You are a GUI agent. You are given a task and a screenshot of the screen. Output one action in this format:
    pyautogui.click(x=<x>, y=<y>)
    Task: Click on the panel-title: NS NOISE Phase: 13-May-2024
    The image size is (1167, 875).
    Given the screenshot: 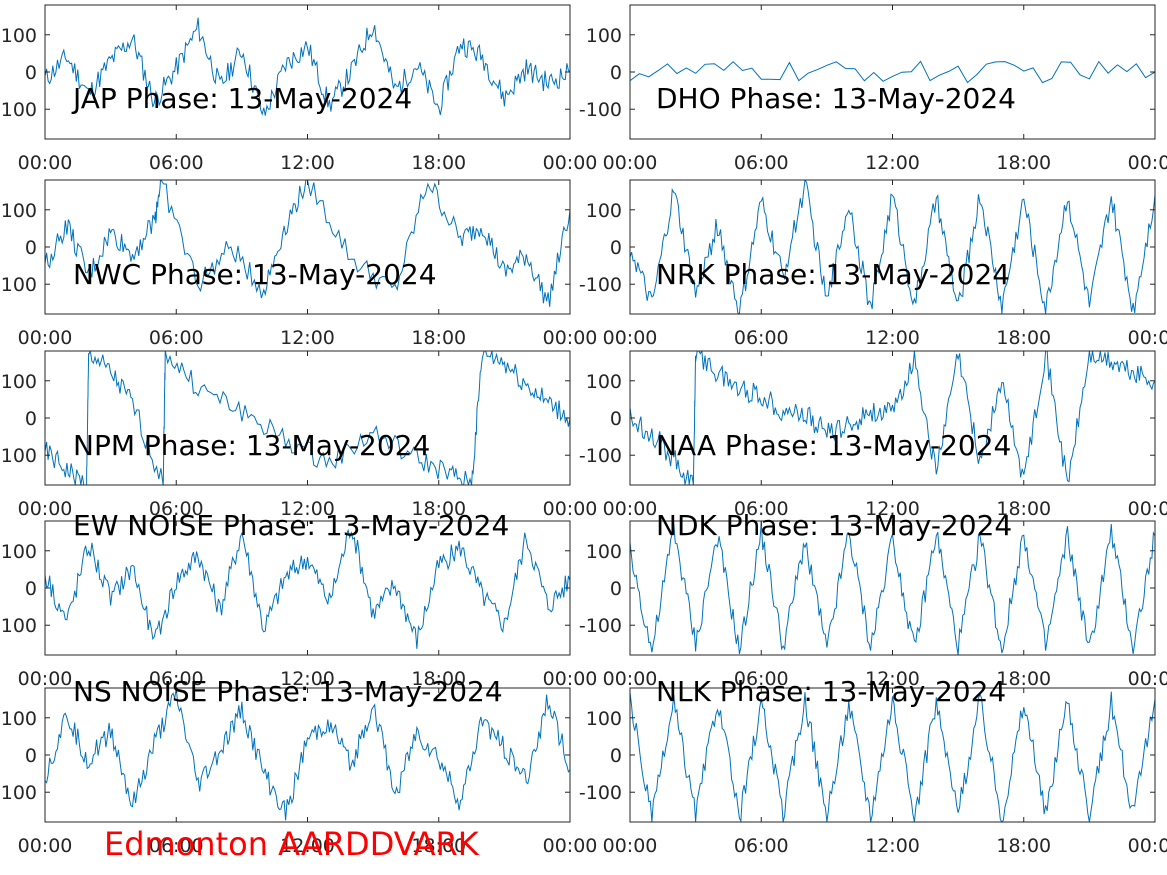 What is the action you would take?
    pyautogui.click(x=288, y=691)
    